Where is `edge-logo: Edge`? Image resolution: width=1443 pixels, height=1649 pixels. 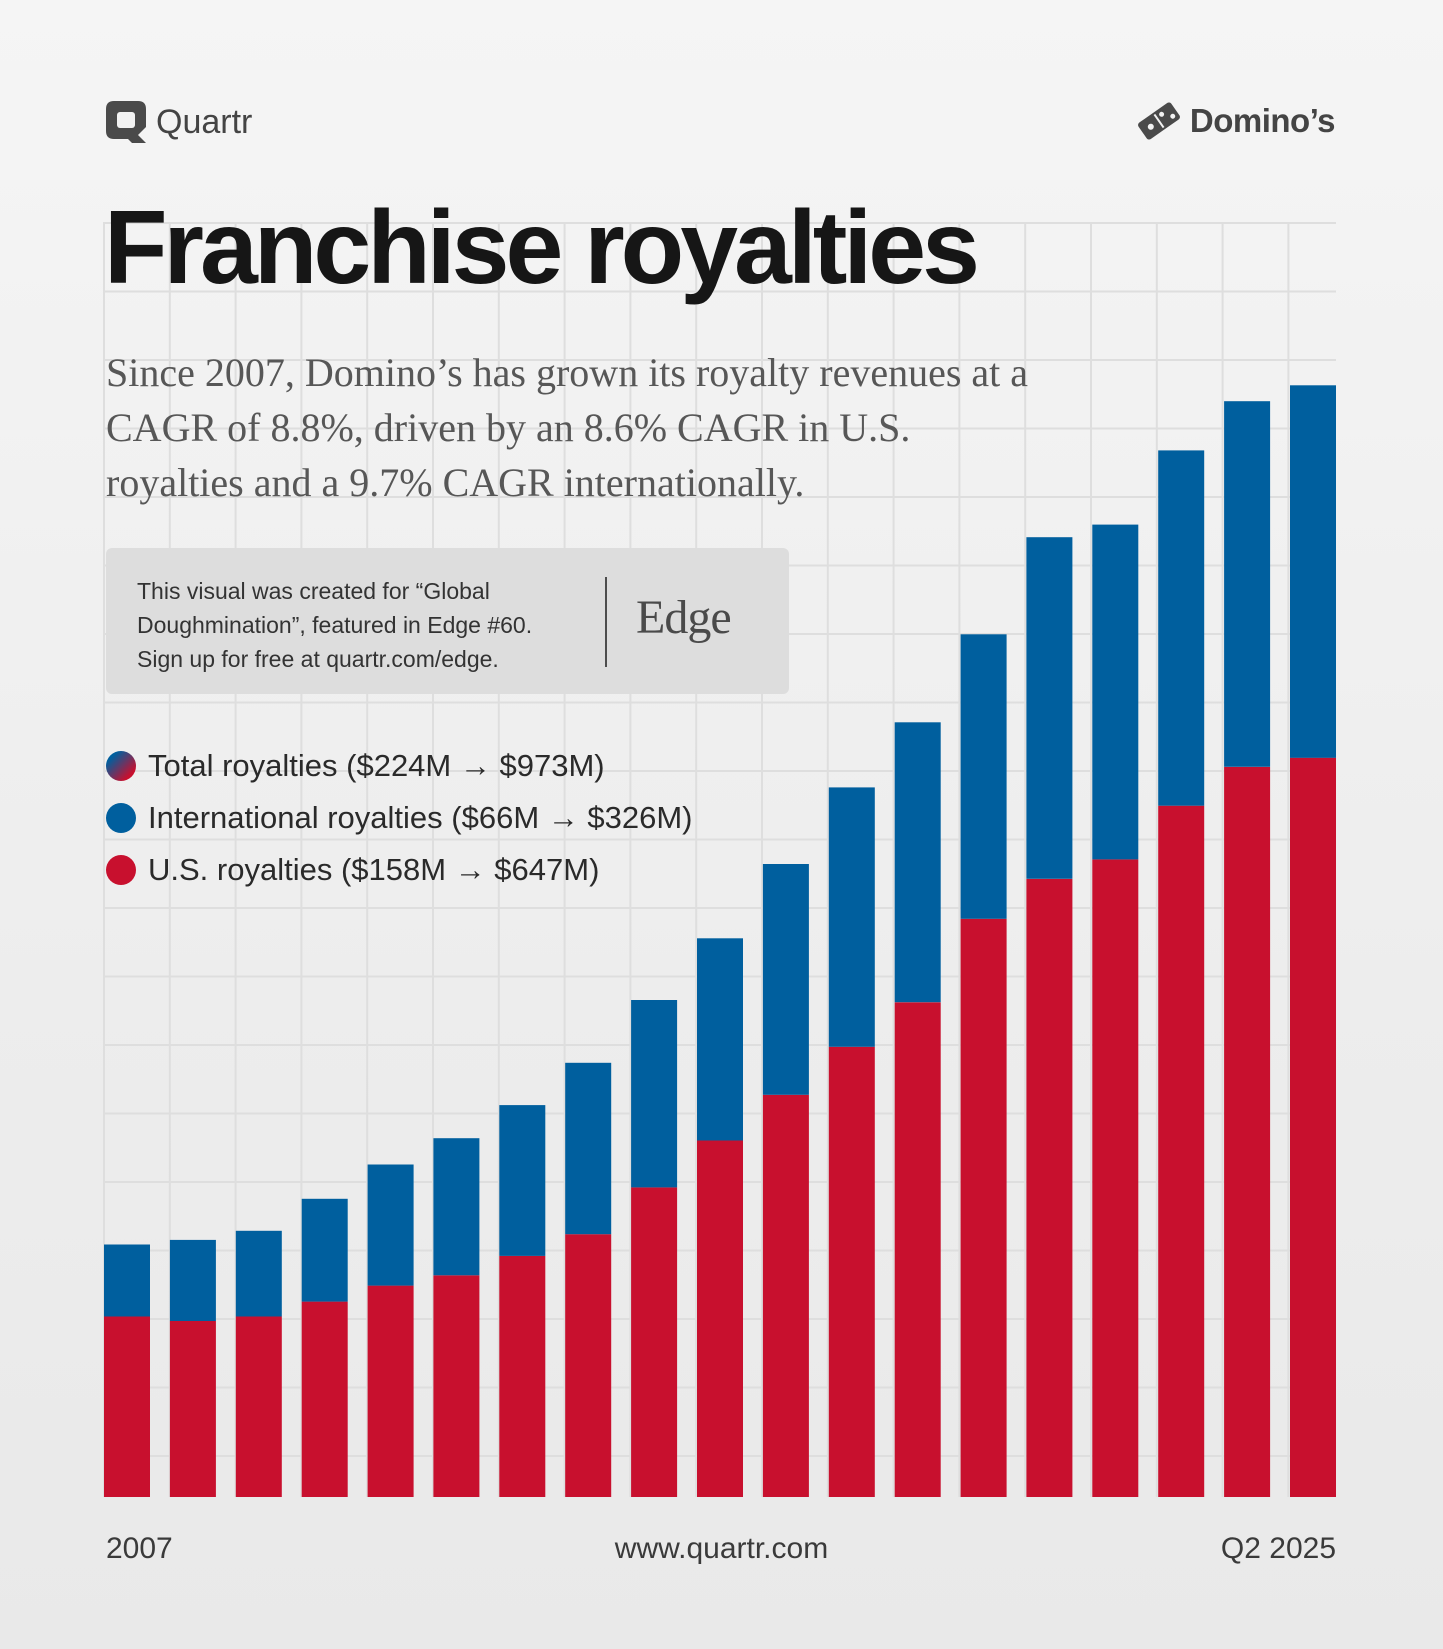
edge-logo: Edge is located at coordinates (684, 617).